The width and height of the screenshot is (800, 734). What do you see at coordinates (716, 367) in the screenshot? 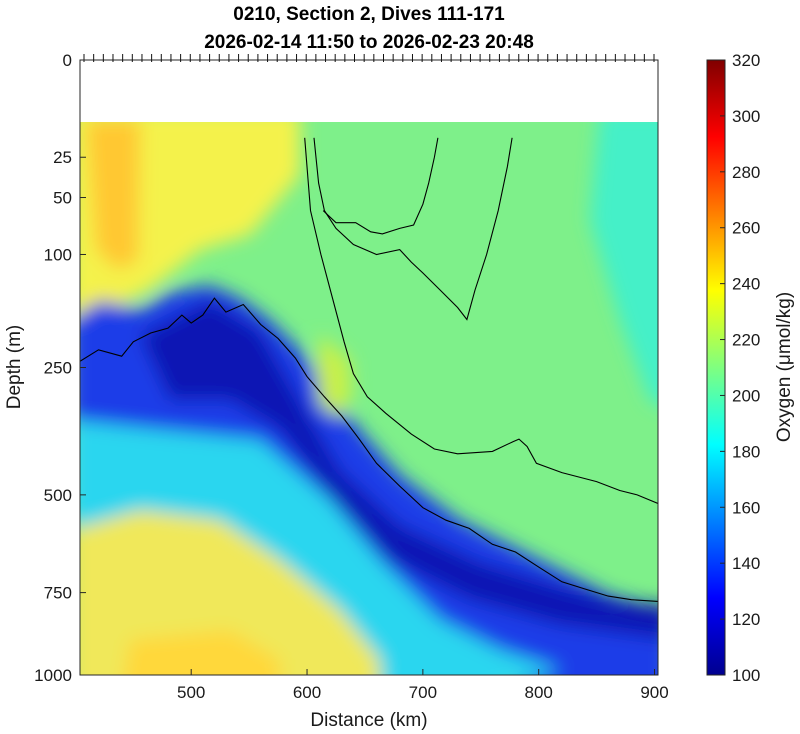
I see `colorbar-gradient` at bounding box center [716, 367].